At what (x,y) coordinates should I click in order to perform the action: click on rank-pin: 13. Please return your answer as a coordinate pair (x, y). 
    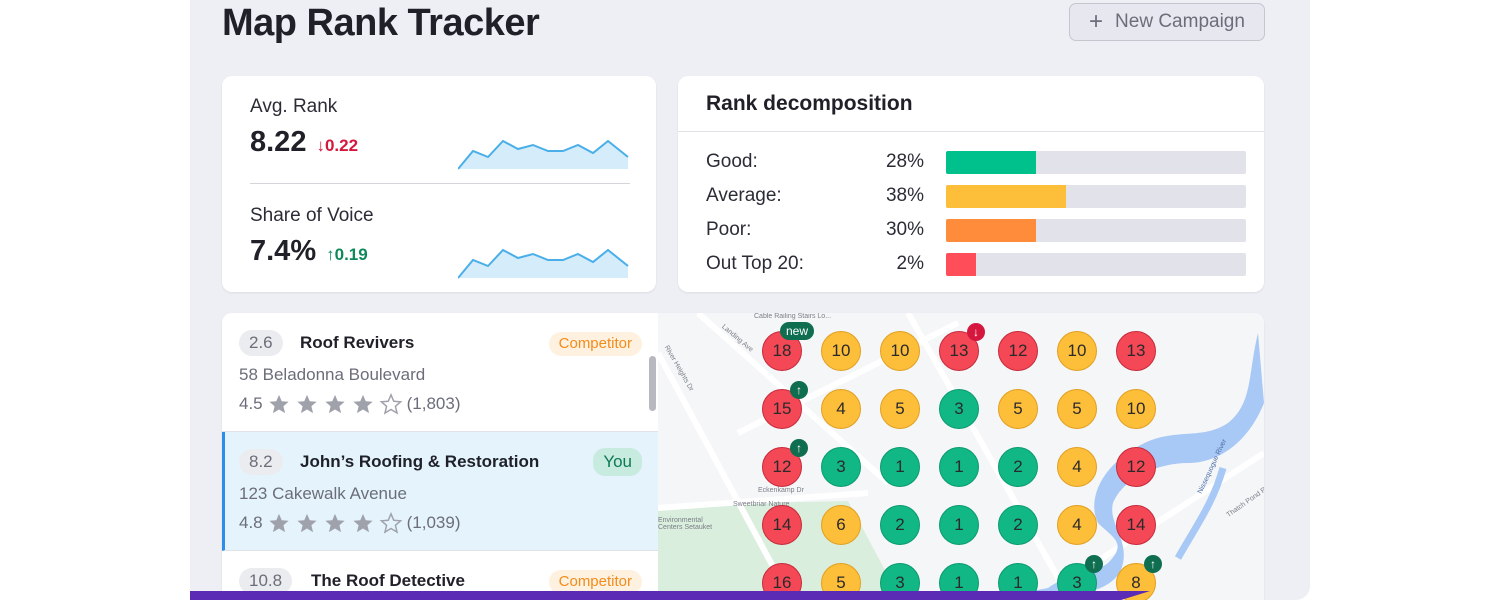
    Looking at the image, I should click on (1136, 351).